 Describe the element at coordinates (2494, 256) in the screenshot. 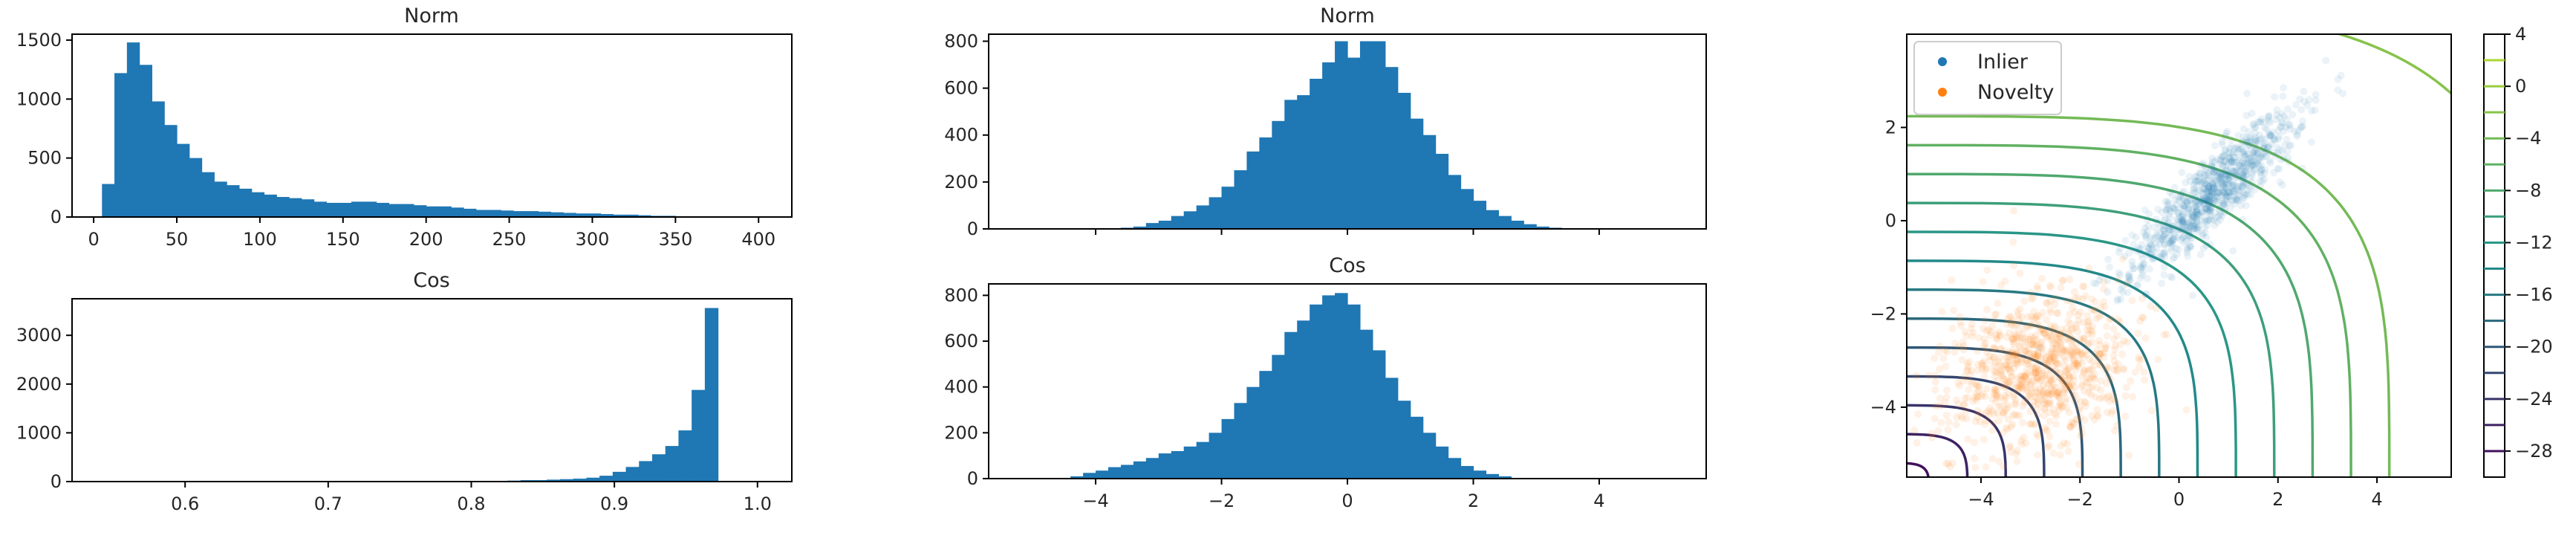

I see `colorbar-frame` at that location.